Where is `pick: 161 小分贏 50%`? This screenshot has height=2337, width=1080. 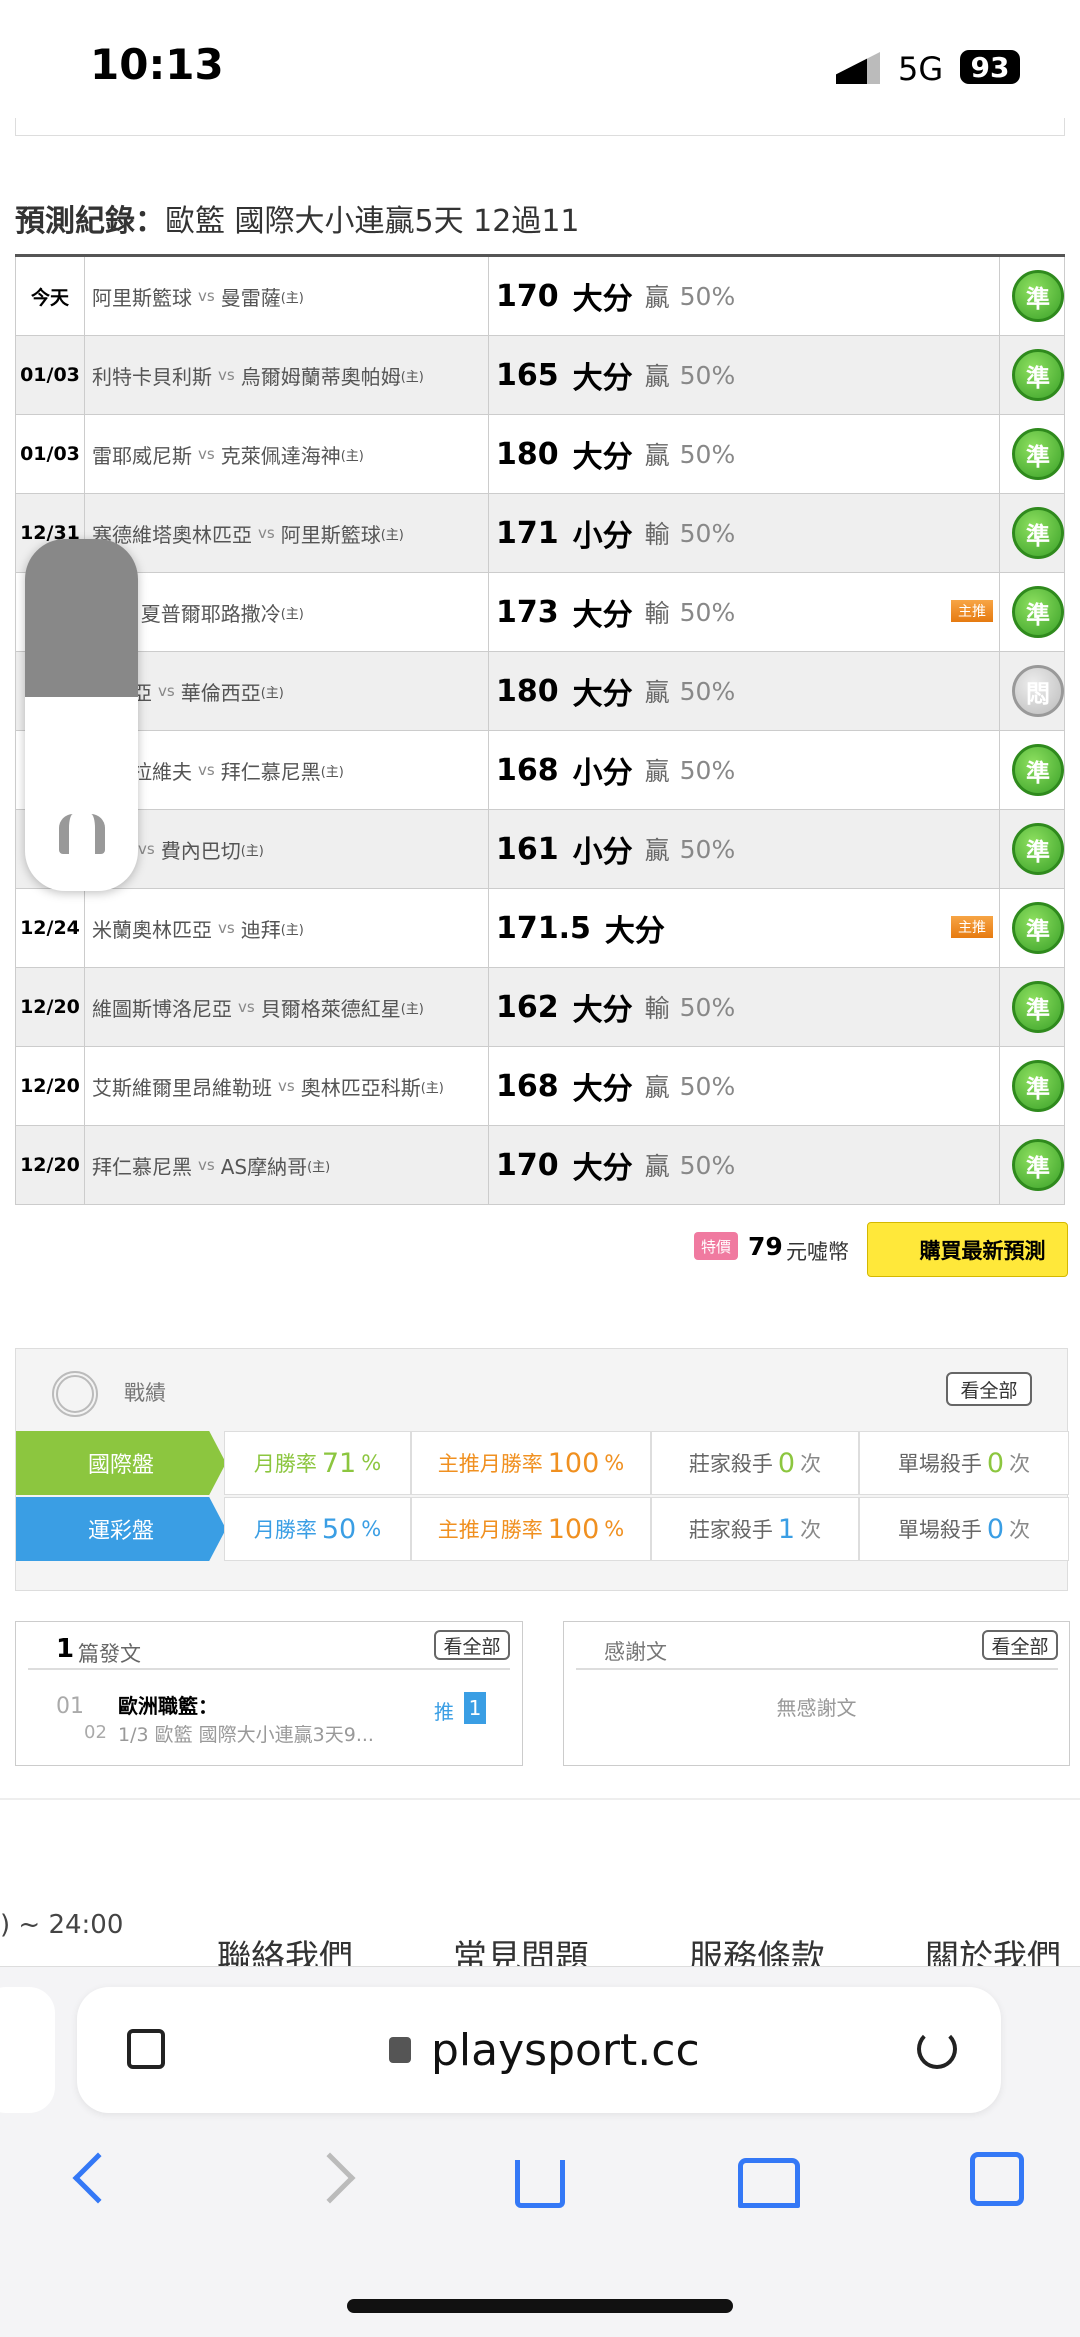
pick: 161 小分贏 50% is located at coordinates (615, 849).